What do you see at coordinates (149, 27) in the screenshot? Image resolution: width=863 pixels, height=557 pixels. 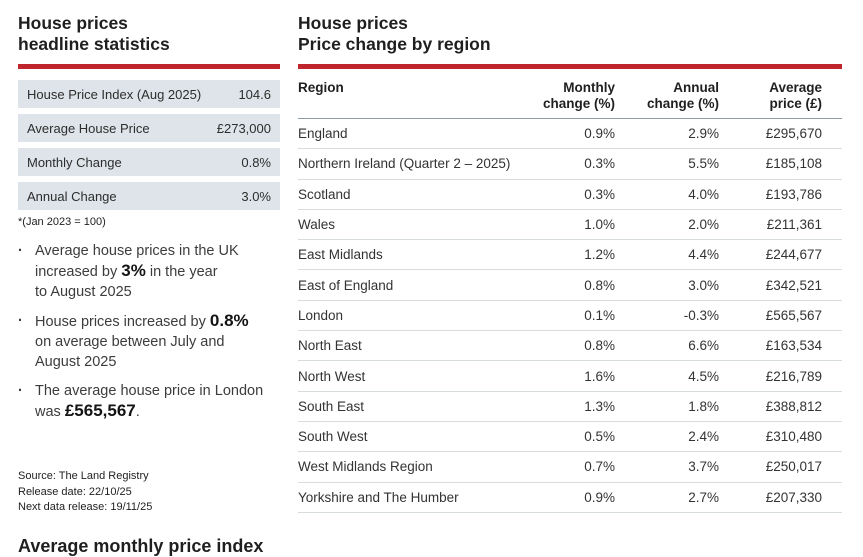 I see `left-panel-title: House prices headline statistics` at bounding box center [149, 27].